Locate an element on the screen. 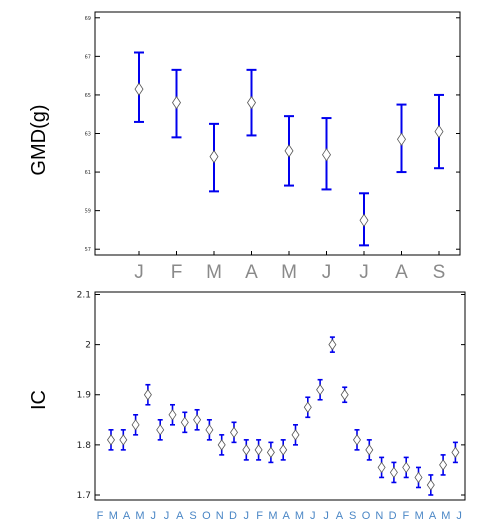  gmd-y-axis-label: GMD(g) is located at coordinates (39, 139).